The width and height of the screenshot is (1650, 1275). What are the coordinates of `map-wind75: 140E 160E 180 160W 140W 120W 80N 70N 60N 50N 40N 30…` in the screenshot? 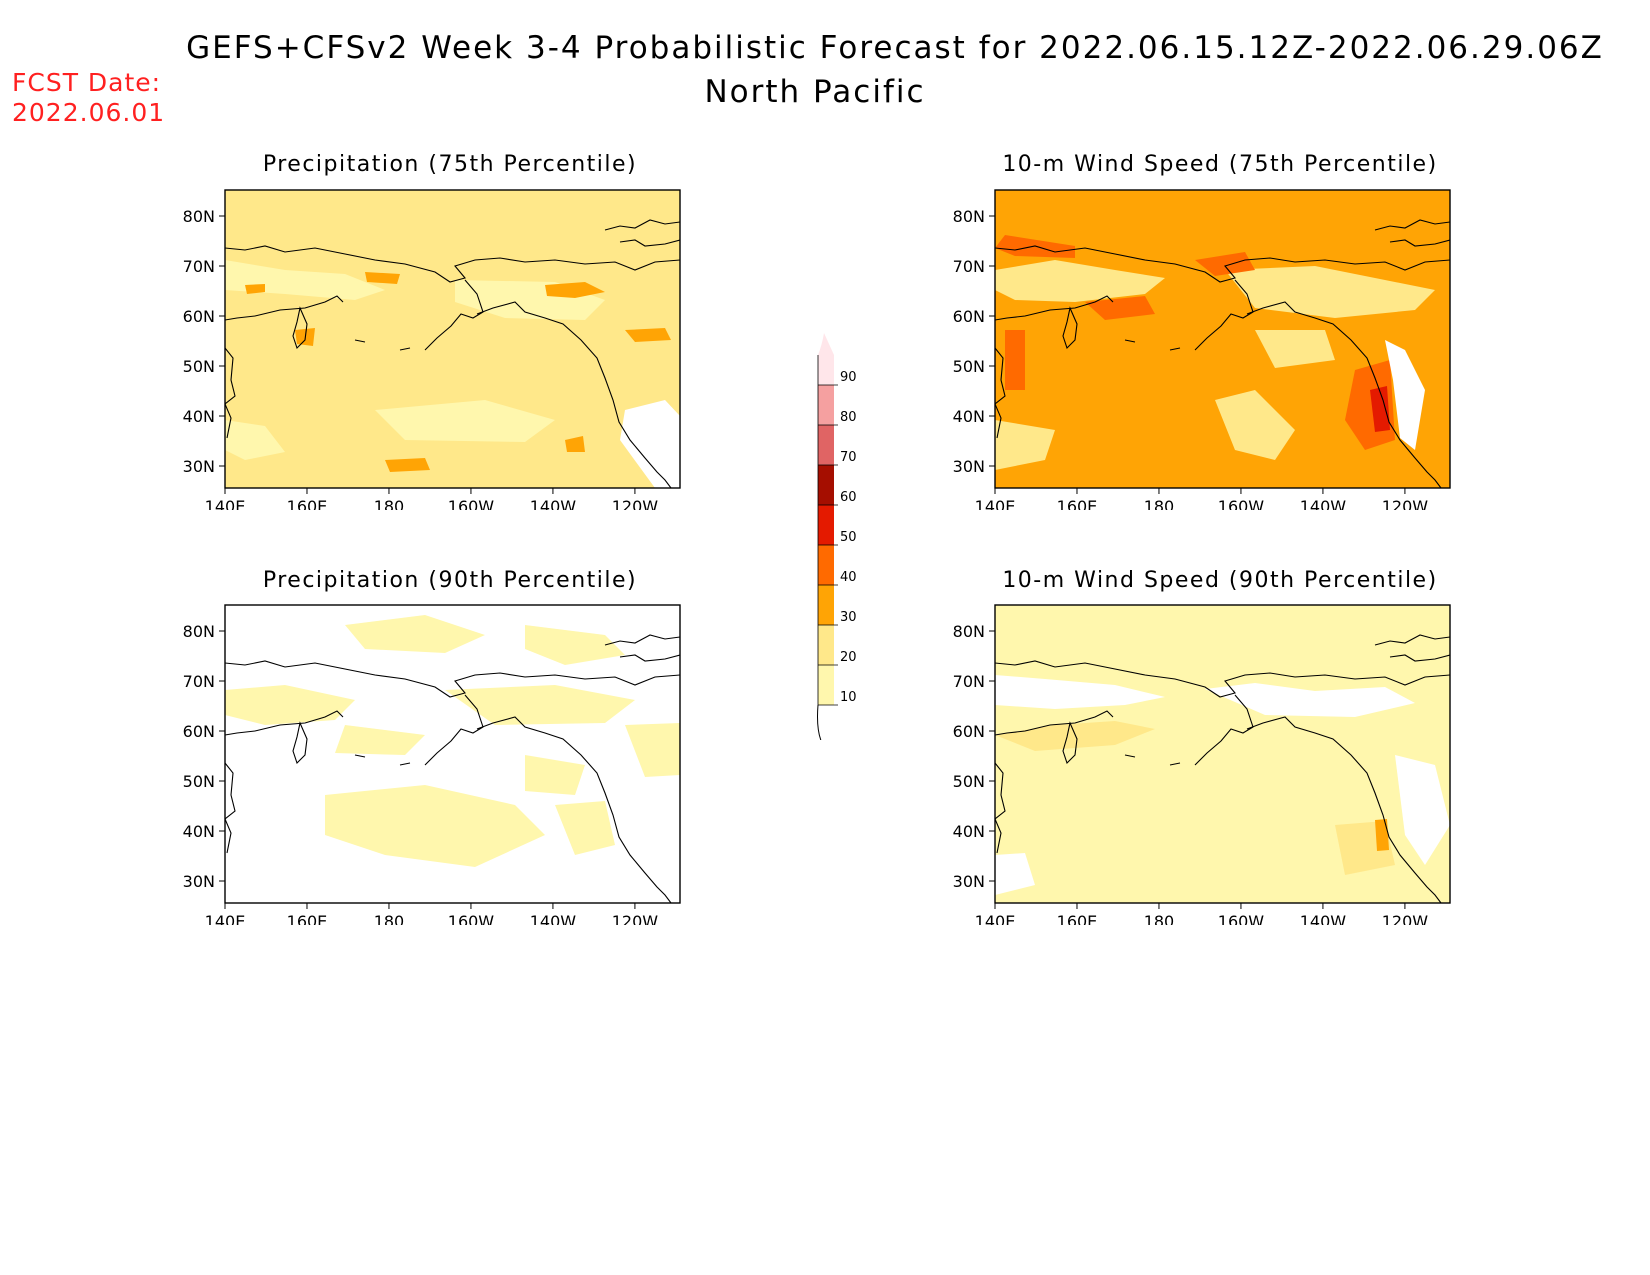 It's located at (1200, 345).